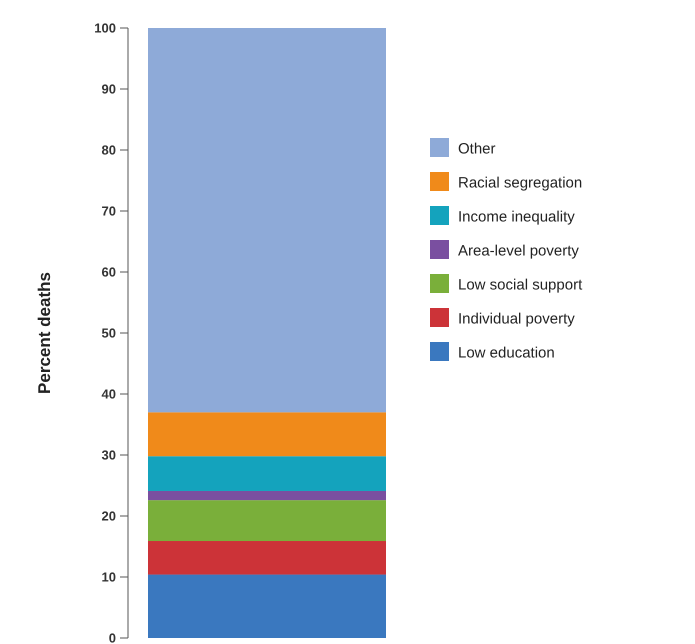  Describe the element at coordinates (477, 149) in the screenshot. I see `legend-label: Other` at that location.